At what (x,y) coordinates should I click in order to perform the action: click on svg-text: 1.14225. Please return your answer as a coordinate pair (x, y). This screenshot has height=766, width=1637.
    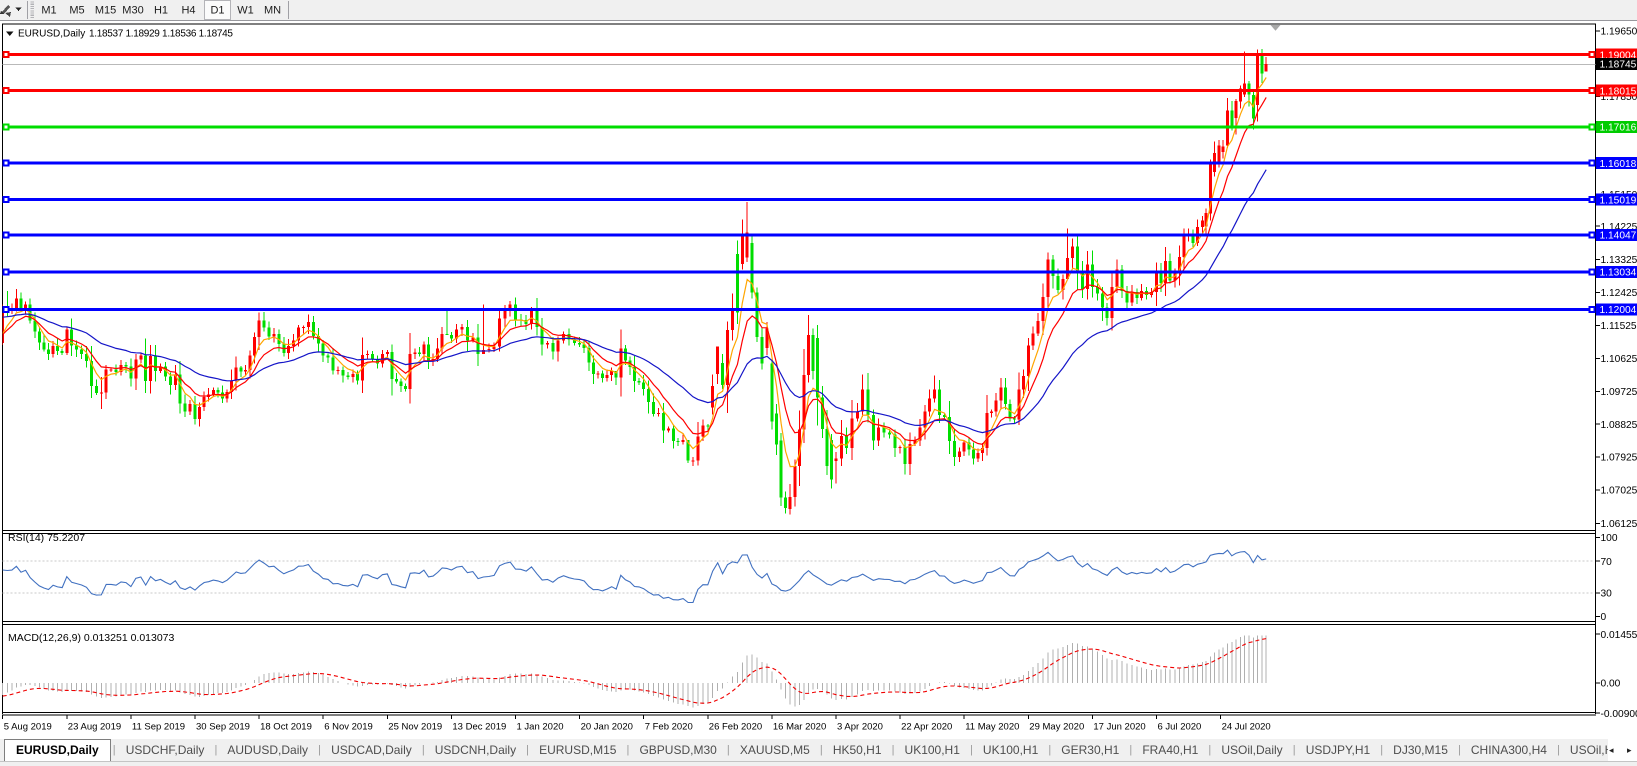
    Looking at the image, I should click on (1619, 227).